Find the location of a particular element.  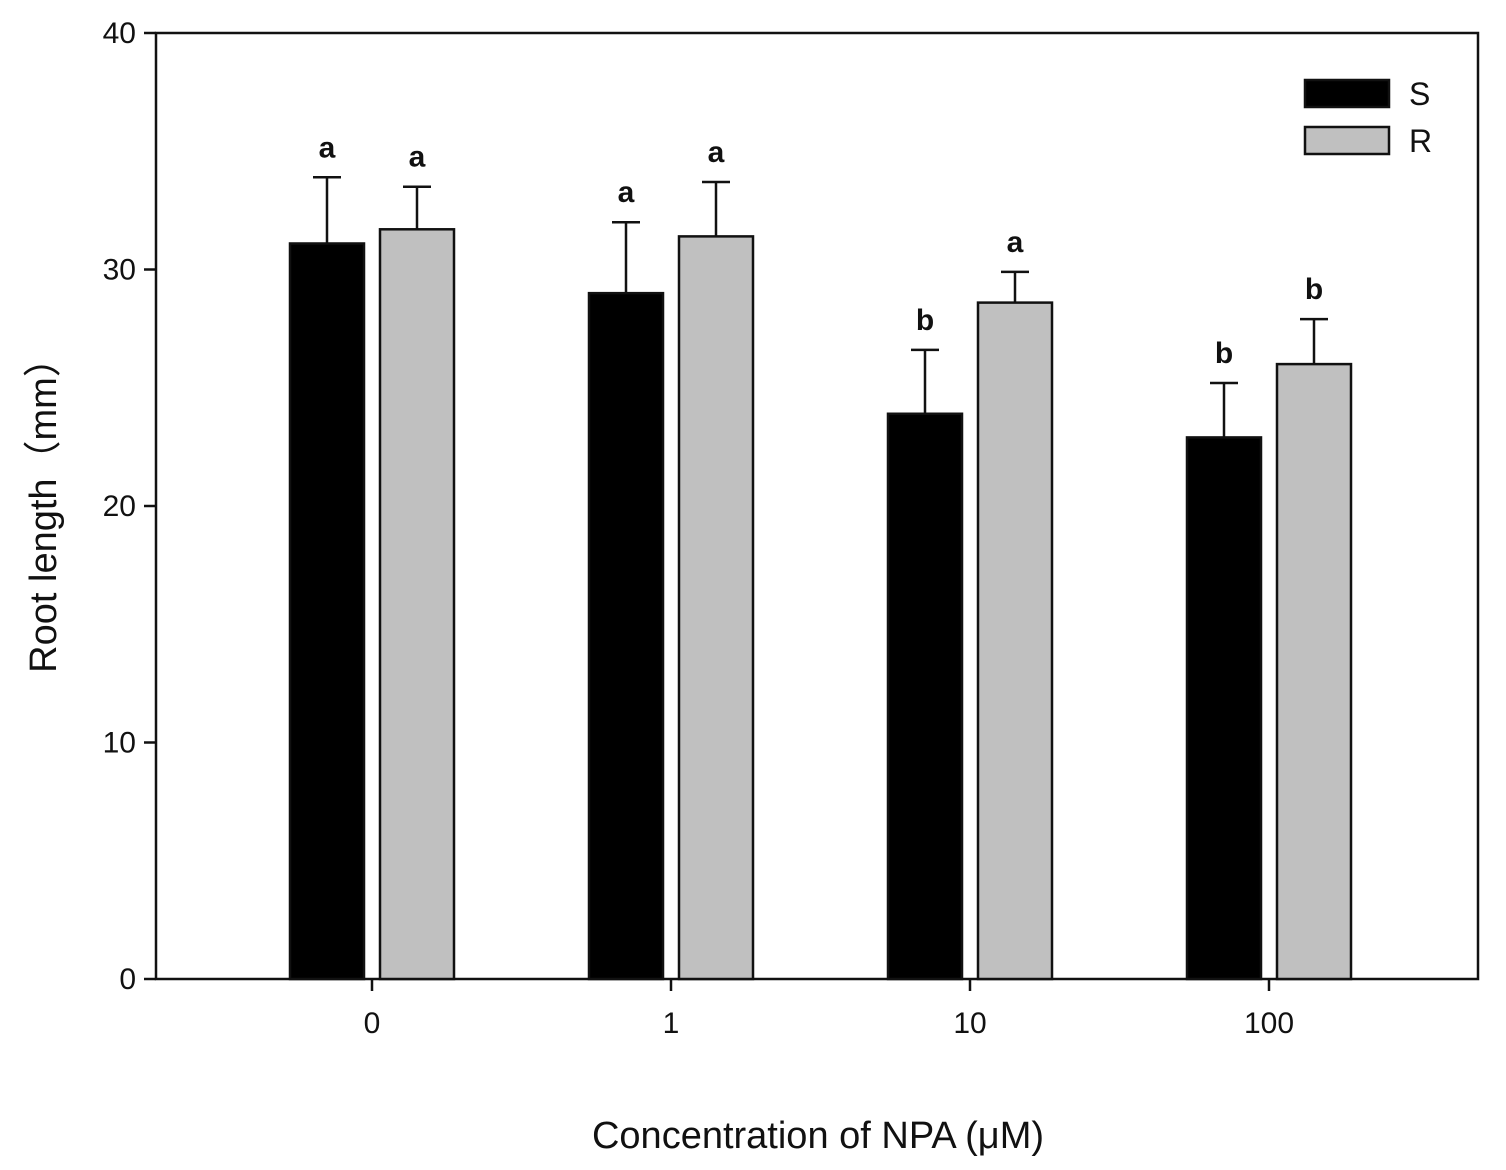

x-tick-label: 10 is located at coordinates (969, 1023).